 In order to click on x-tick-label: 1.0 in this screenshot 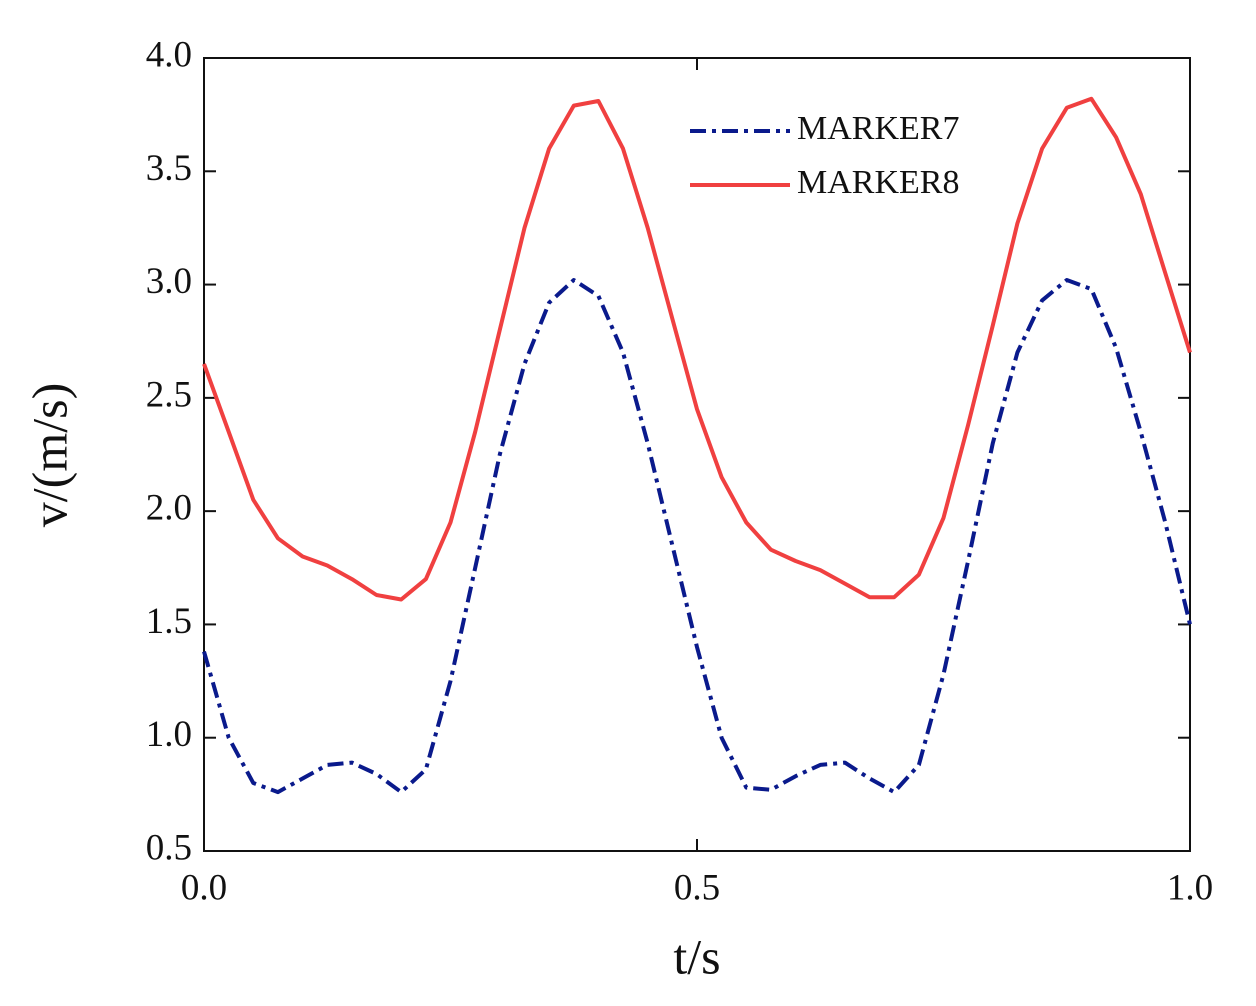, I will do `click(1190, 887)`.